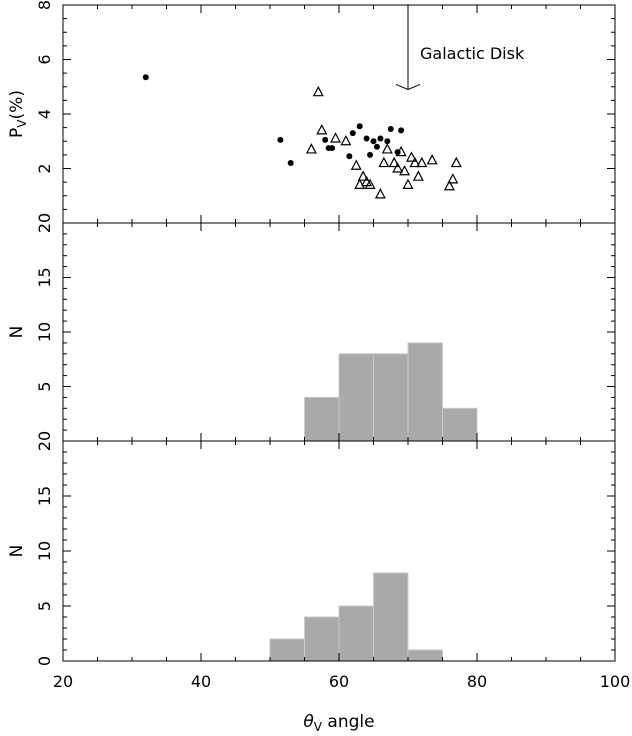 This screenshot has width=632, height=736. Describe the element at coordinates (615, 681) in the screenshot. I see `x-tick-label: 100` at that location.